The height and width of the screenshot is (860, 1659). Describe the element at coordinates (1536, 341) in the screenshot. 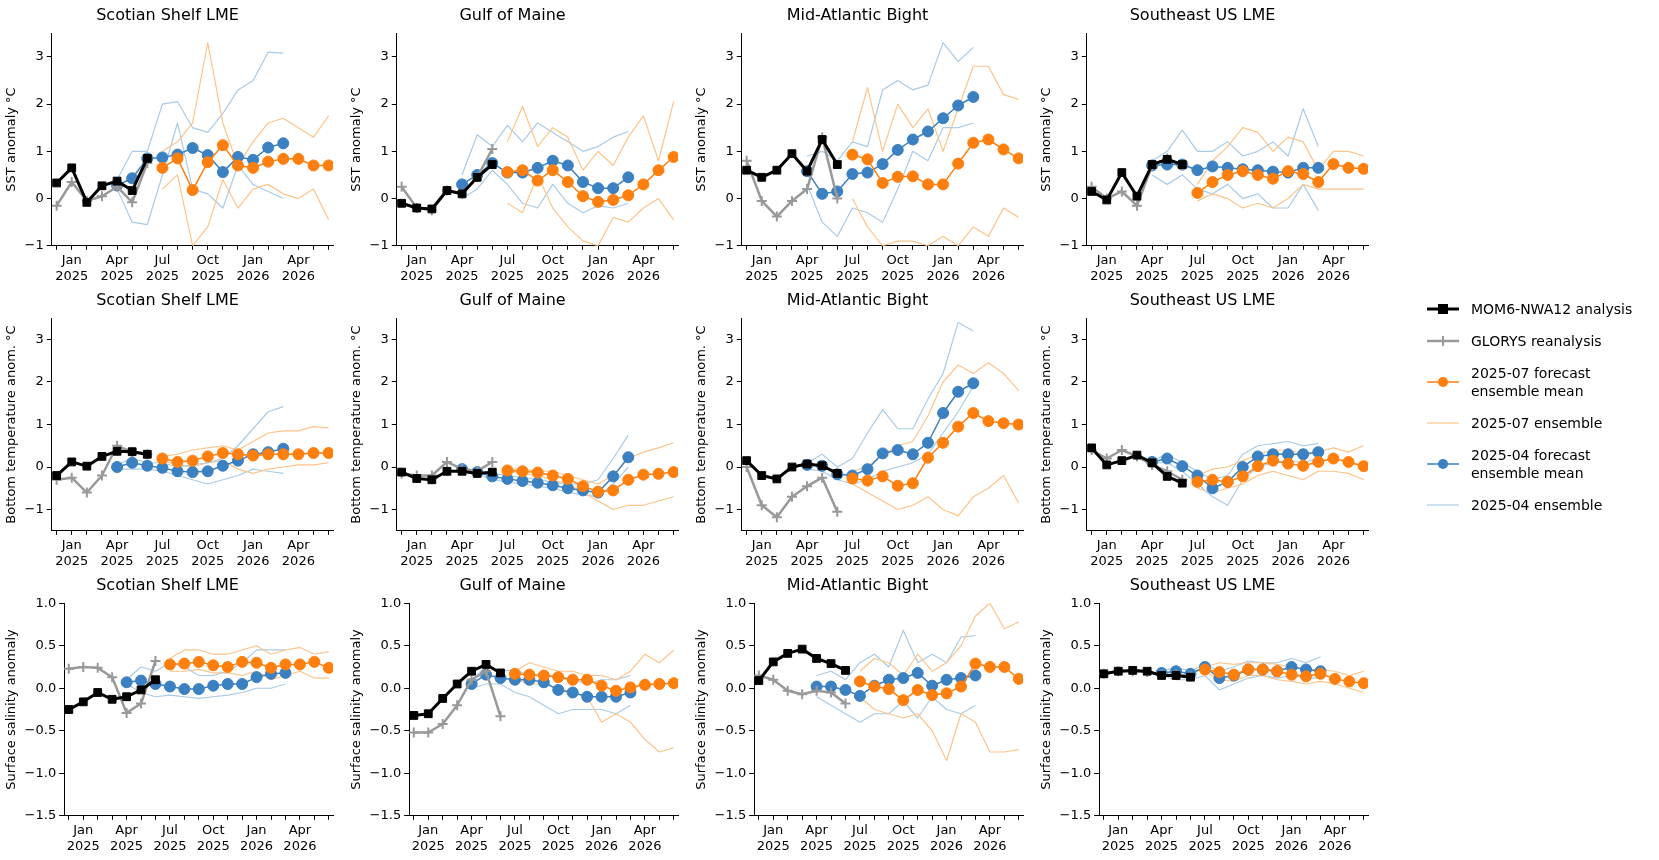

I see `legend-label: GLORYS reanalysis` at that location.